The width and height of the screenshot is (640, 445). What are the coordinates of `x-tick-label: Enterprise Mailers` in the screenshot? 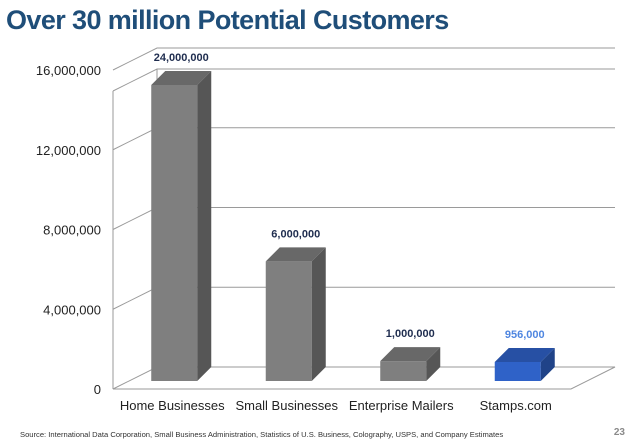 It's located at (401, 405).